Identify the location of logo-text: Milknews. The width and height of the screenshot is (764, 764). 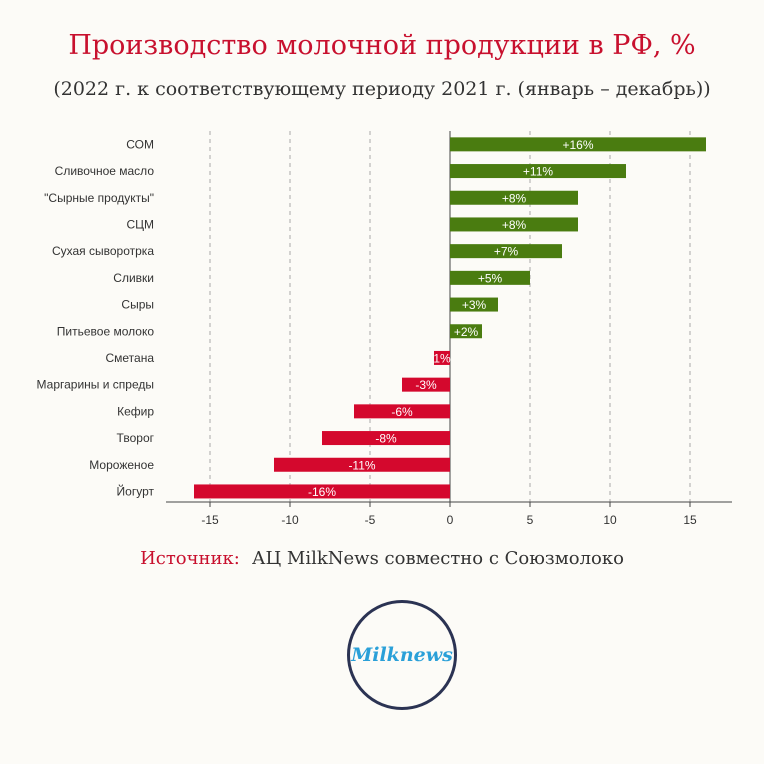
(402, 655).